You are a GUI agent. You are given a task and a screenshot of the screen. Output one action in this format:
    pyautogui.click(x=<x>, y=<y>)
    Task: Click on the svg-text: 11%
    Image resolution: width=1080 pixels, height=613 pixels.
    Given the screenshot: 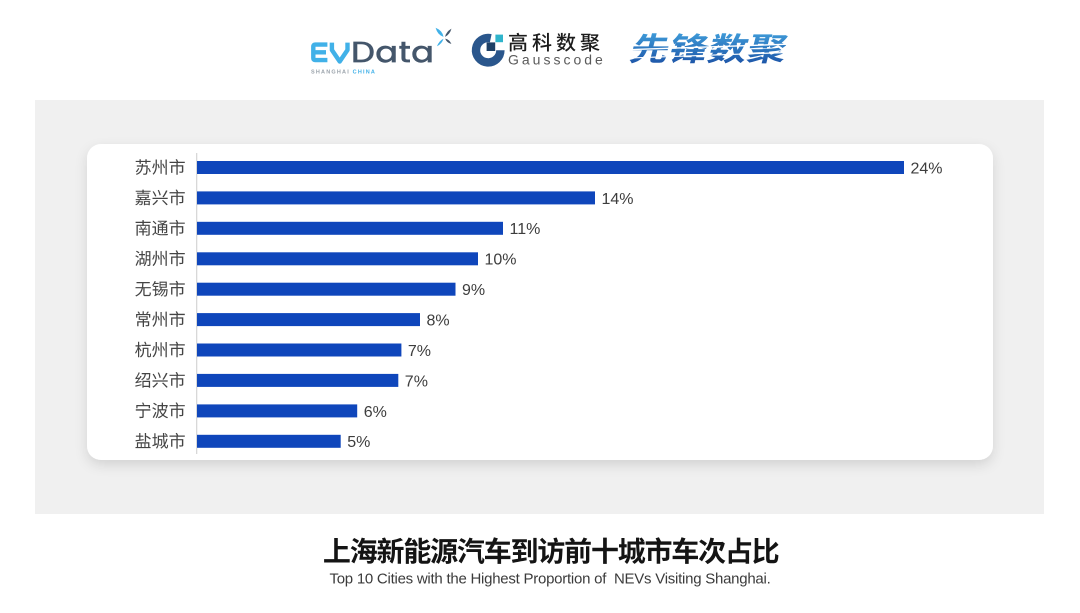 What is the action you would take?
    pyautogui.click(x=525, y=229)
    